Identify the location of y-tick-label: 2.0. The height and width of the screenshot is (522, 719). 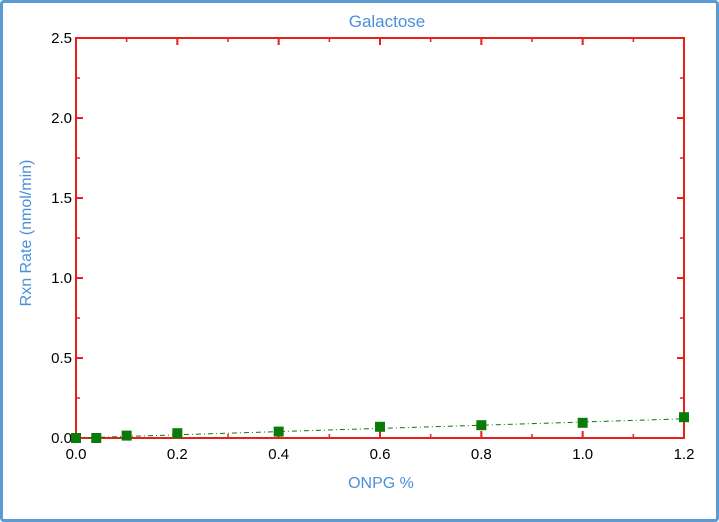
(61, 118).